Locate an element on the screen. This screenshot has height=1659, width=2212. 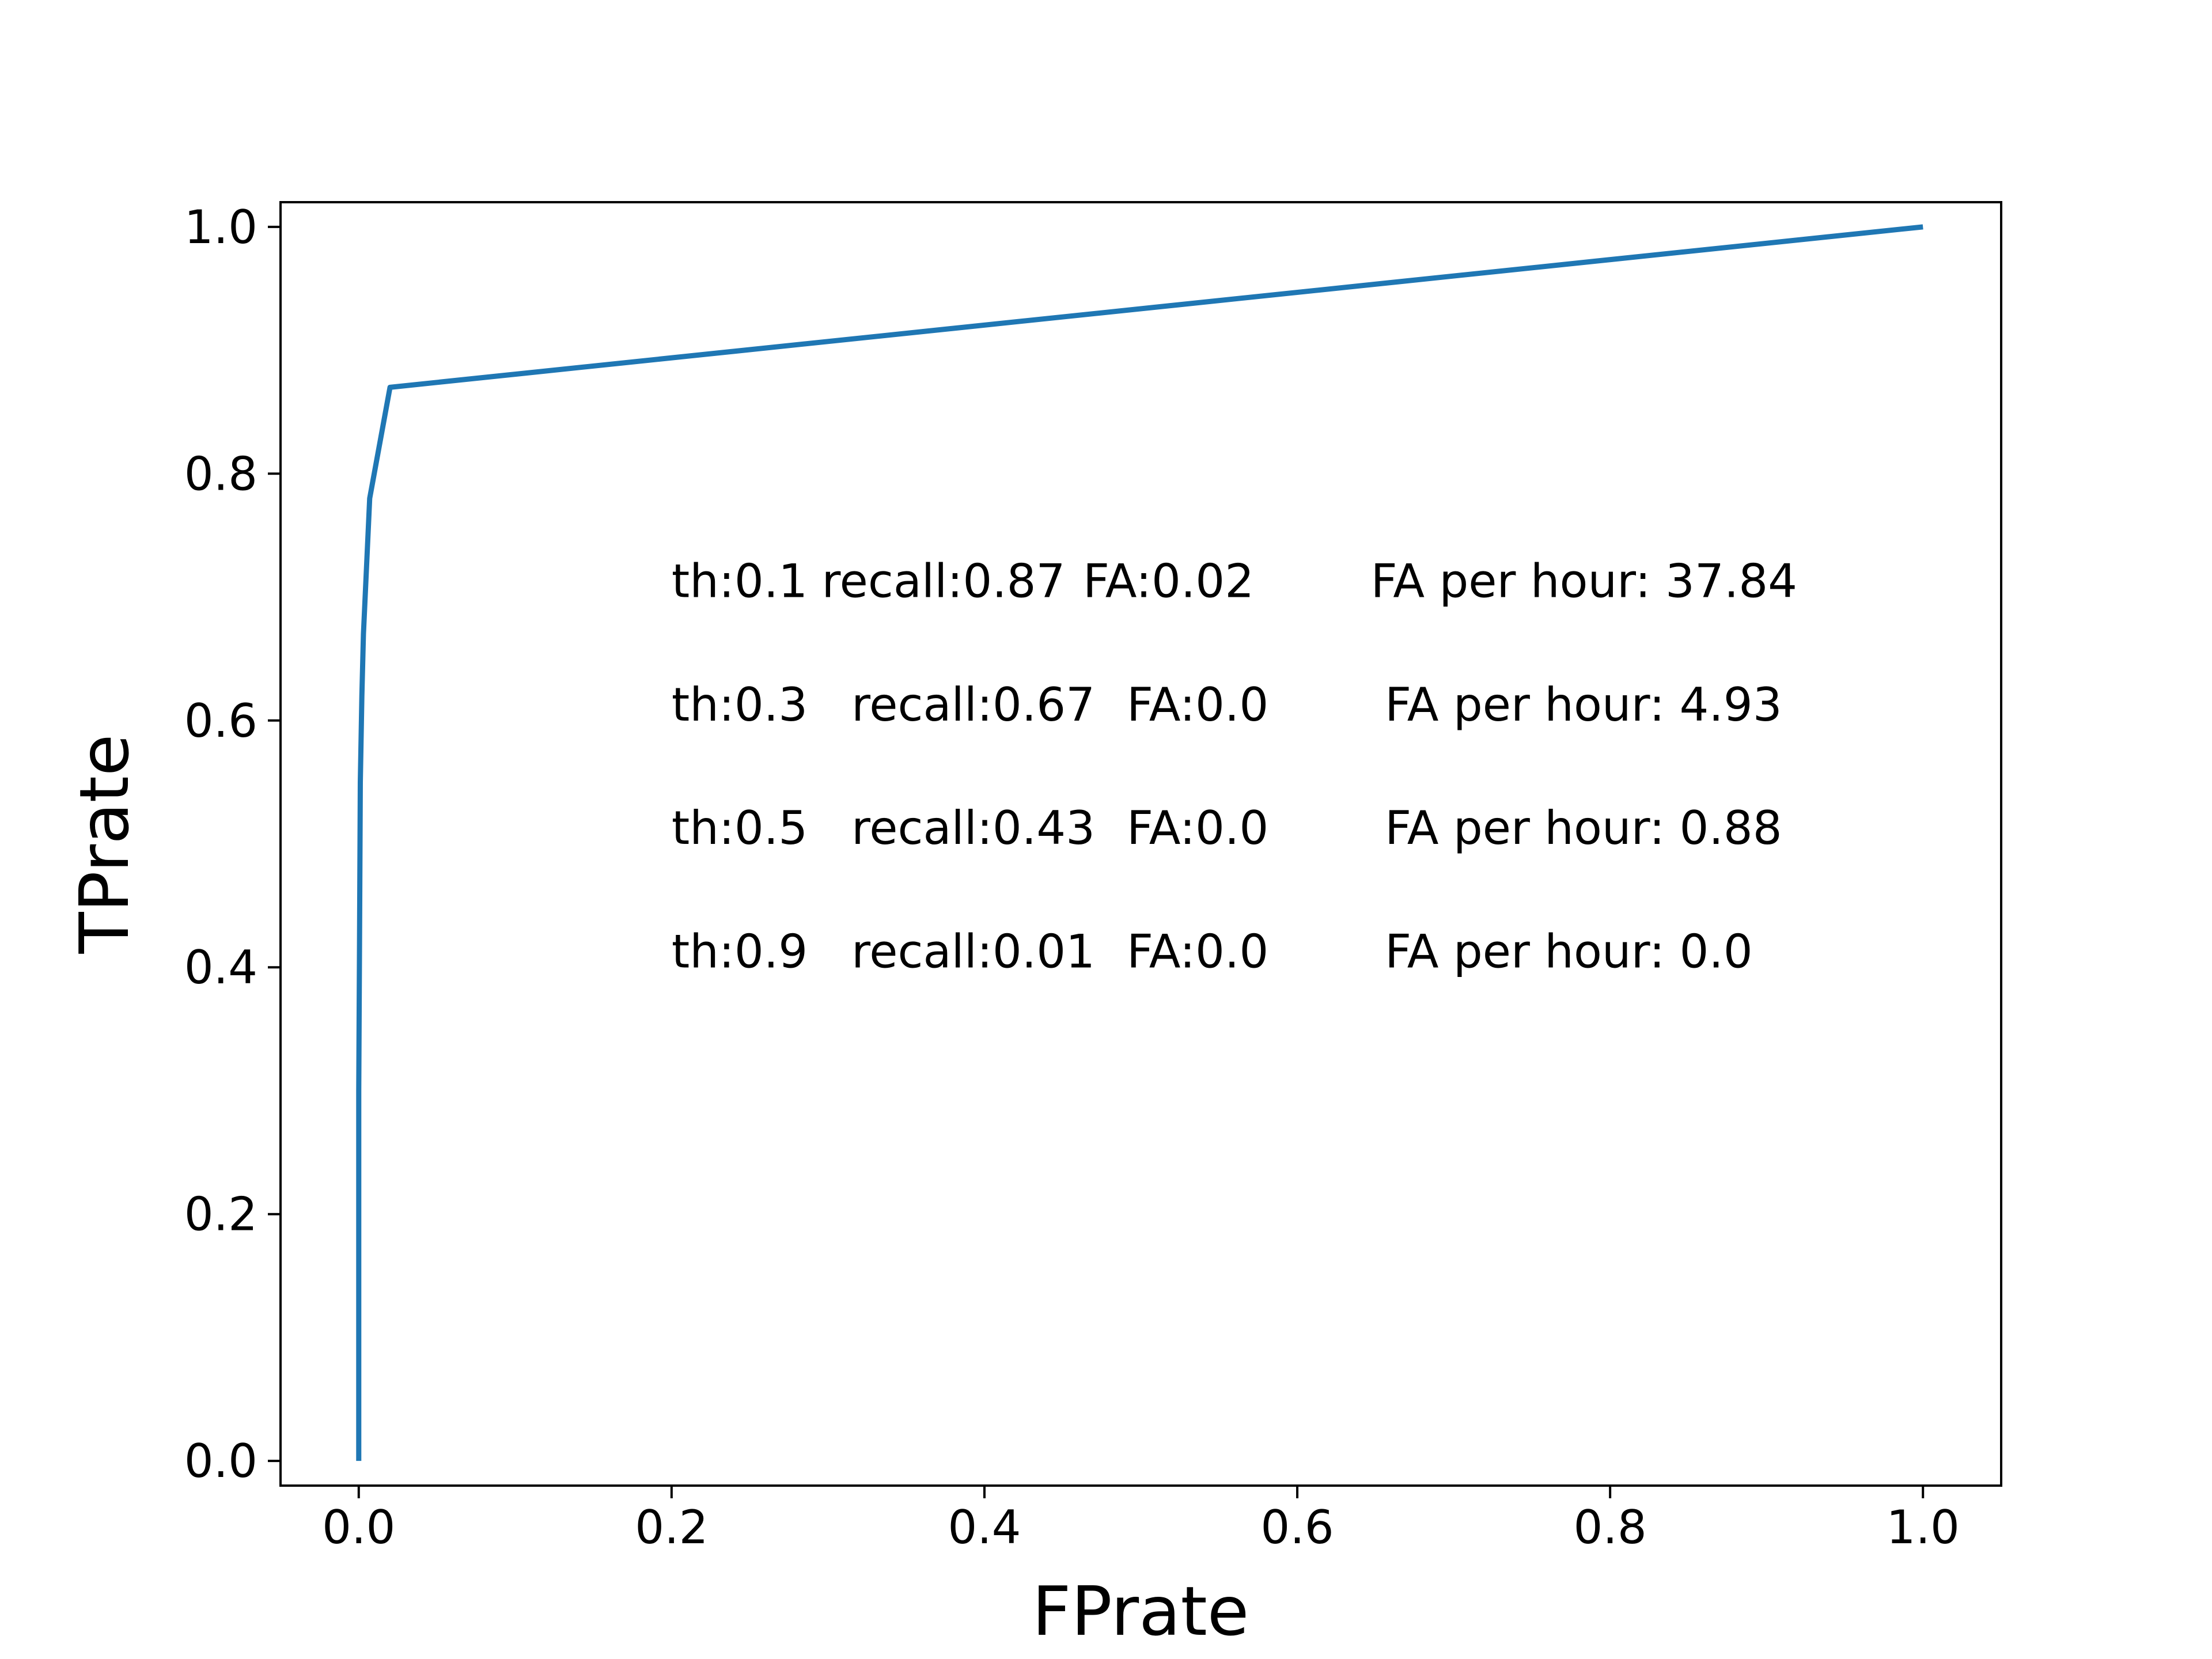
threshold-annotation-text: FA per hour: 0.88 is located at coordinates (1583, 828).